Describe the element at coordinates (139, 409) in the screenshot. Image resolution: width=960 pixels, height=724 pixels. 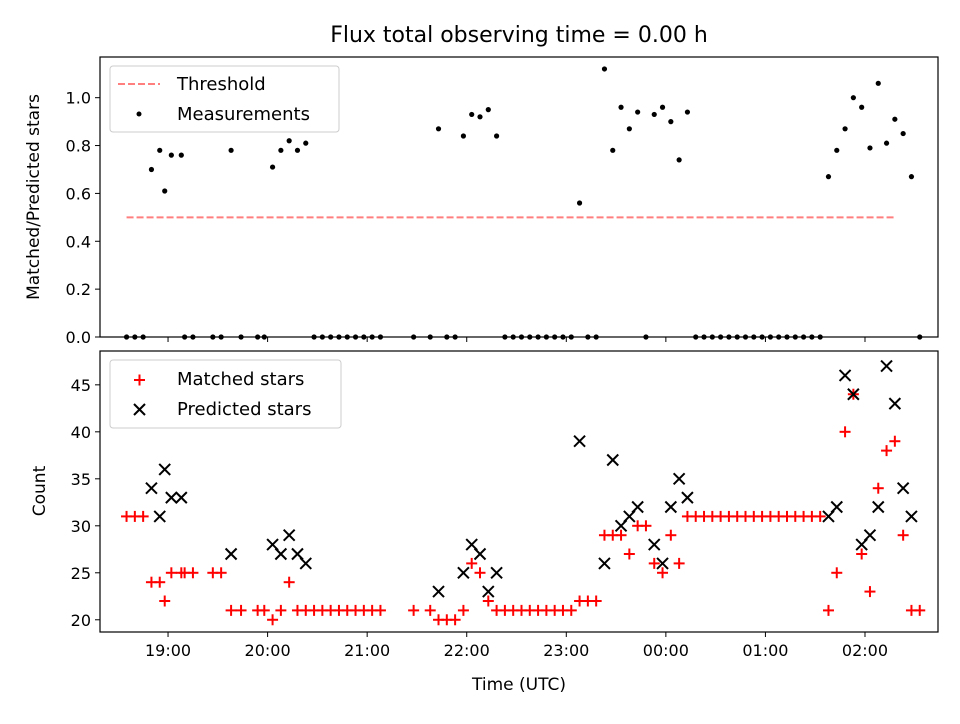
I see `predicted-legend-marker` at that location.